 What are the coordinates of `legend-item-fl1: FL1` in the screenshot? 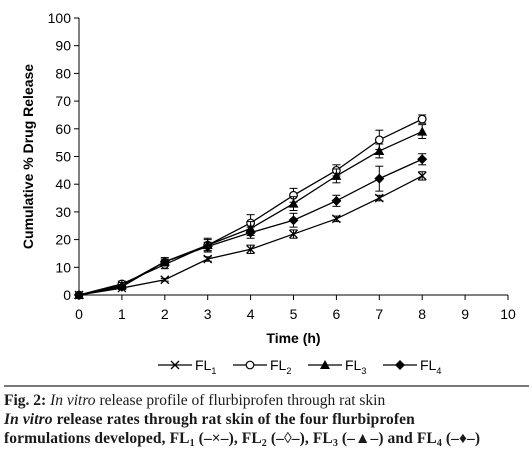 It's located at (187, 366).